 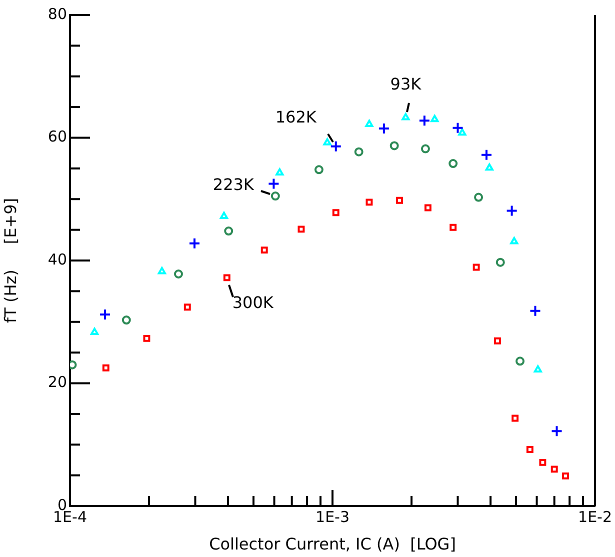 What do you see at coordinates (57, 259) in the screenshot?
I see `y-tick-label: 40` at bounding box center [57, 259].